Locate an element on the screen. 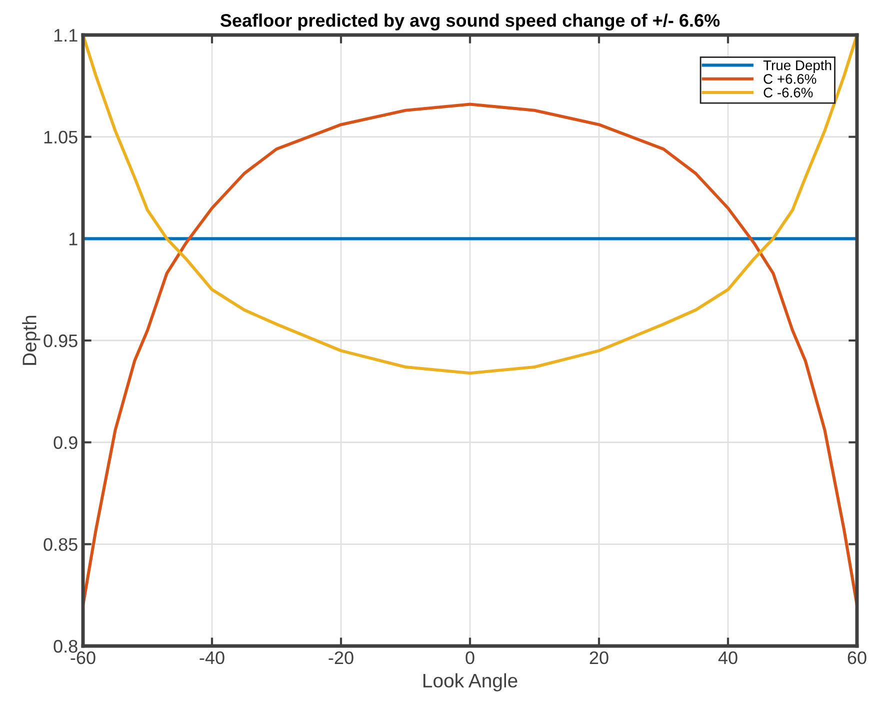  y-tick-label: 0.85 is located at coordinates (61, 544).